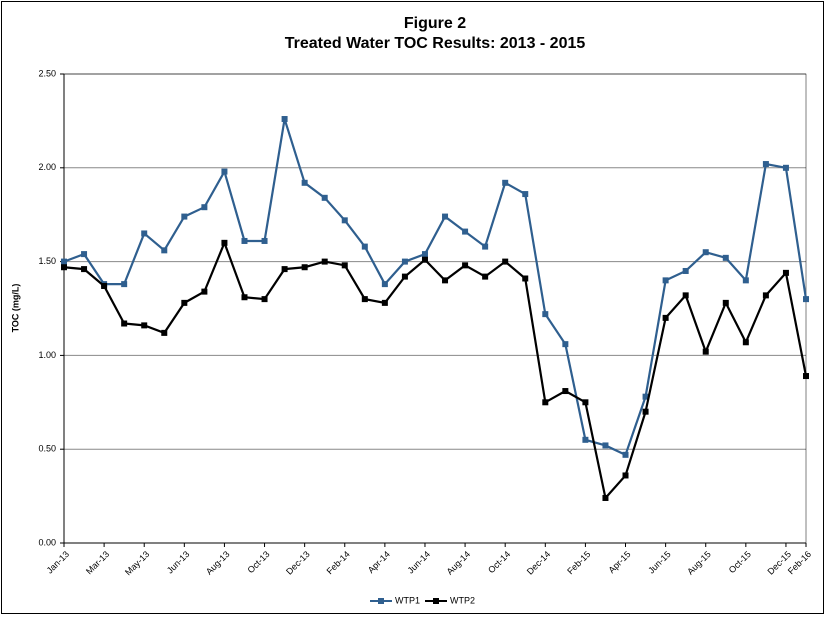 The height and width of the screenshot is (620, 825). What do you see at coordinates (435, 43) in the screenshot?
I see `chart-subtitle: Treated Water TOC Results: 2013 - 2015` at bounding box center [435, 43].